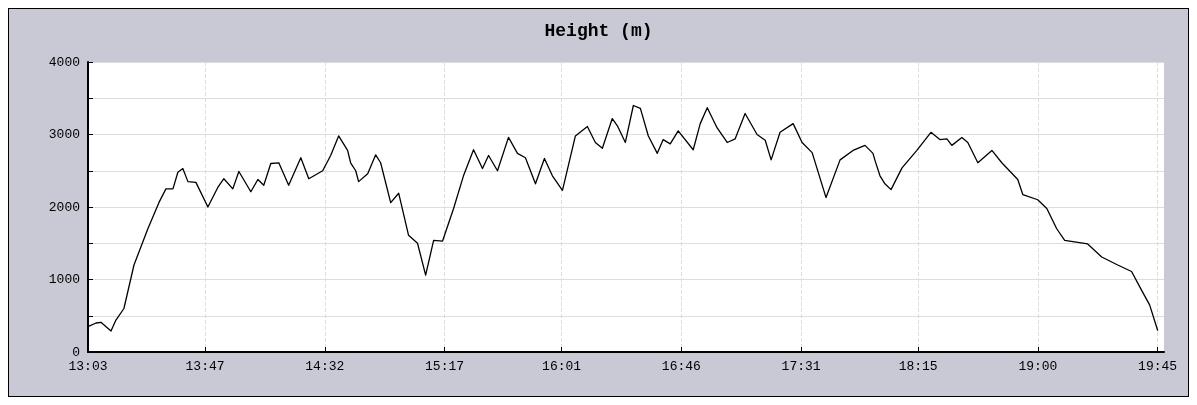  I want to click on x-tick-label: 19:45, so click(1158, 366).